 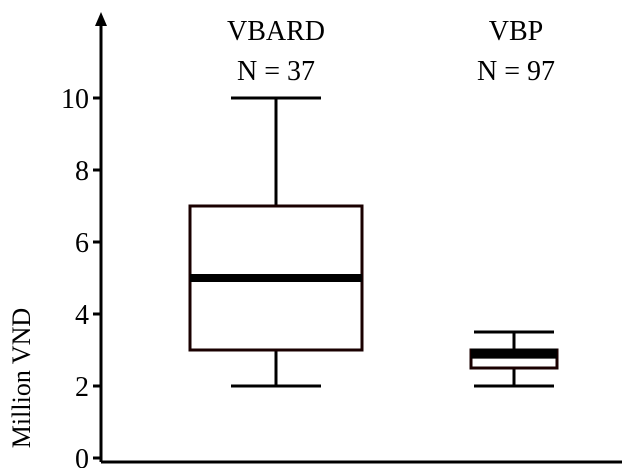 What do you see at coordinates (391, 51) in the screenshot?
I see `group-headers: VBARD N = 37 VBP N = 97` at bounding box center [391, 51].